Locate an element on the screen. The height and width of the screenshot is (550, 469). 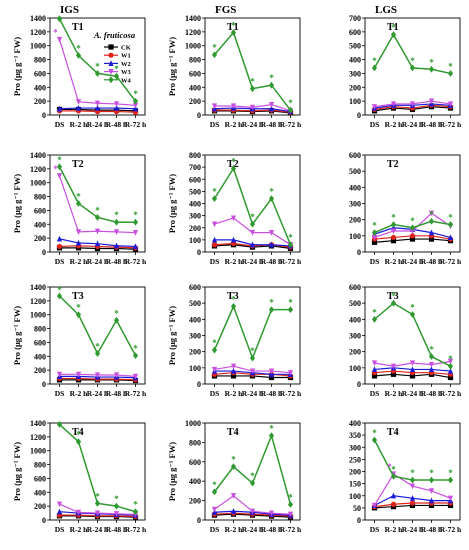
legend-label-w2: W2 is located at coordinates (126, 64).